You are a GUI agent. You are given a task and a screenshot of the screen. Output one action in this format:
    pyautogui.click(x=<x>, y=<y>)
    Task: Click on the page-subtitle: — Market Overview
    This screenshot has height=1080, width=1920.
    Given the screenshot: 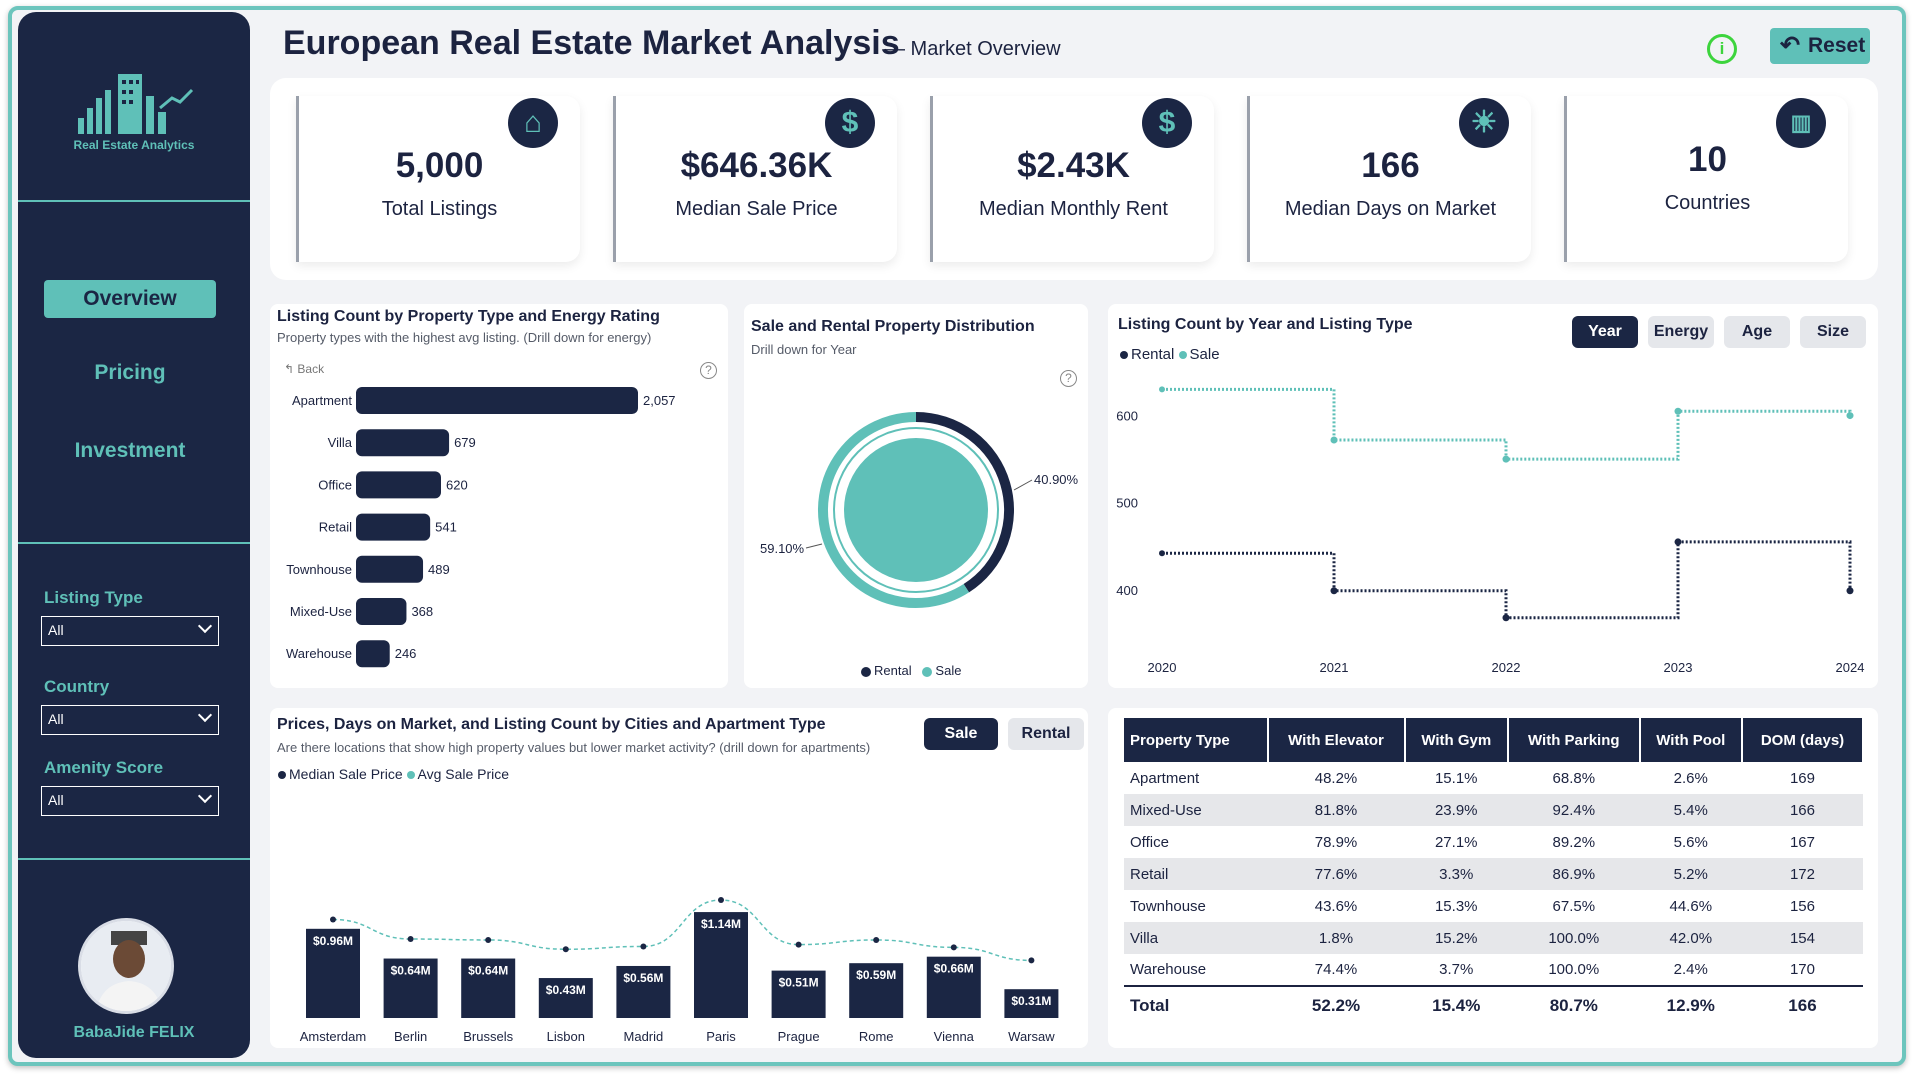 What is the action you would take?
    pyautogui.click(x=973, y=49)
    